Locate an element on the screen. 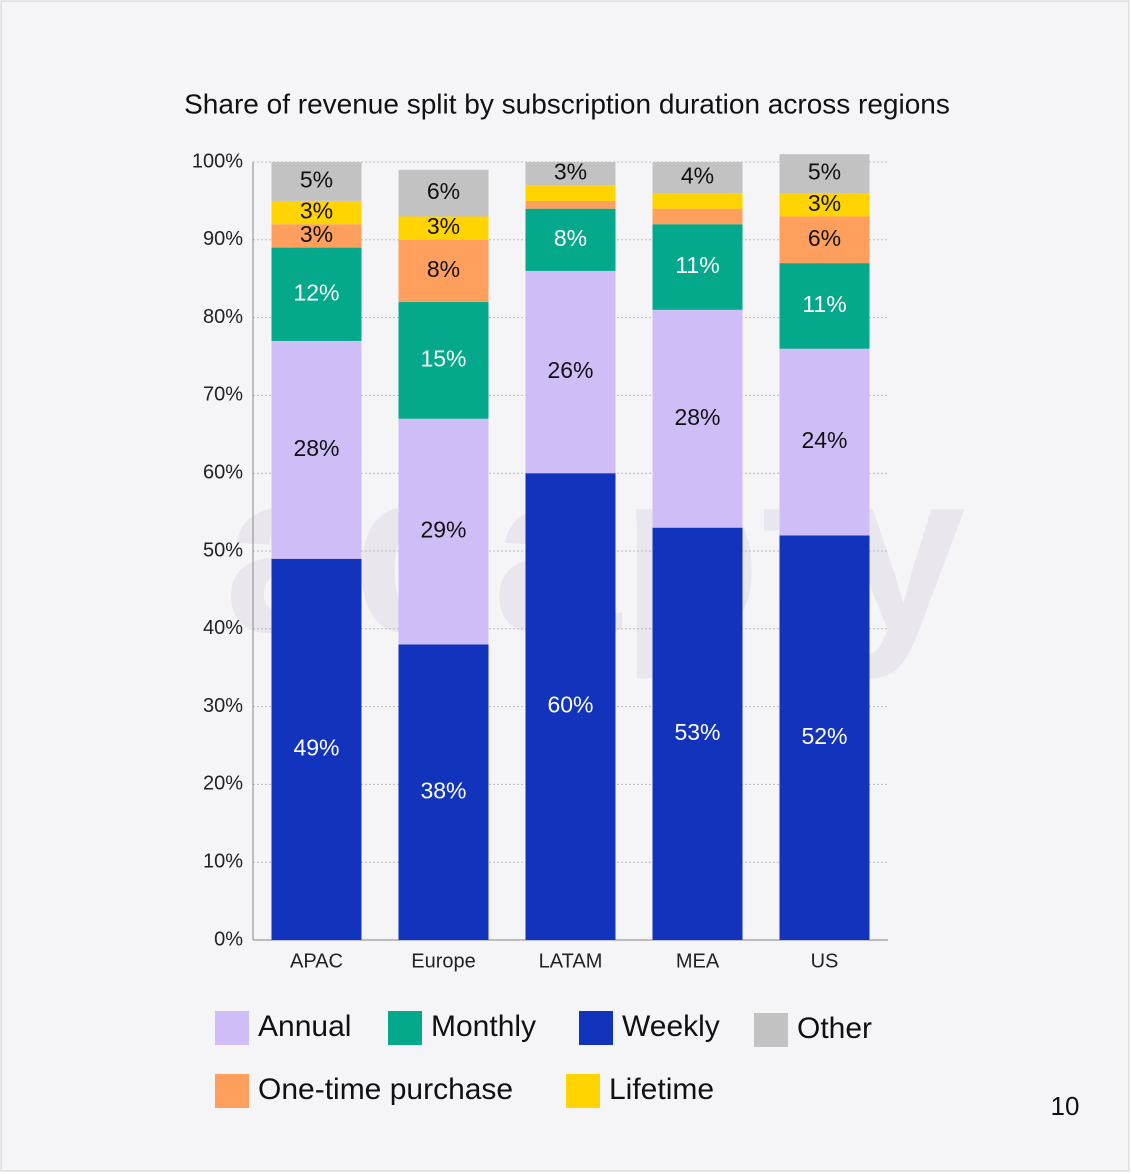 The image size is (1132, 1174). x-tick-label: APAC is located at coordinates (316, 961).